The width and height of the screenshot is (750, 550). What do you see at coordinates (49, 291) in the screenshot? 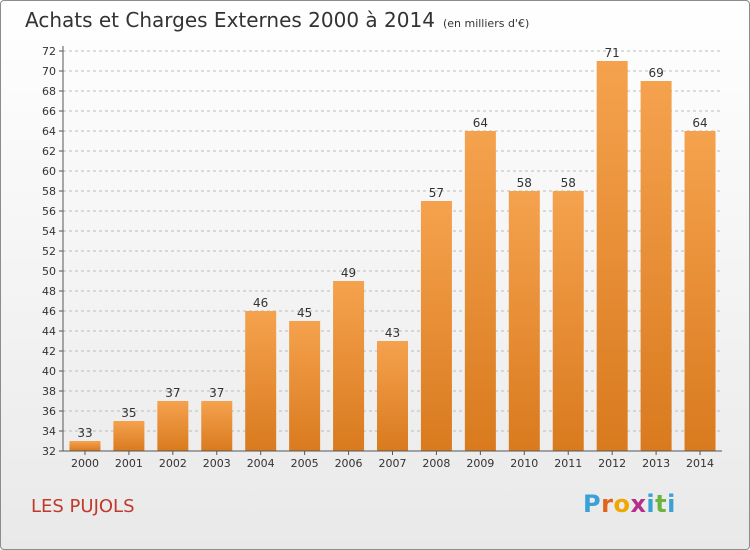
I see `y-tick-label: 48` at bounding box center [49, 291].